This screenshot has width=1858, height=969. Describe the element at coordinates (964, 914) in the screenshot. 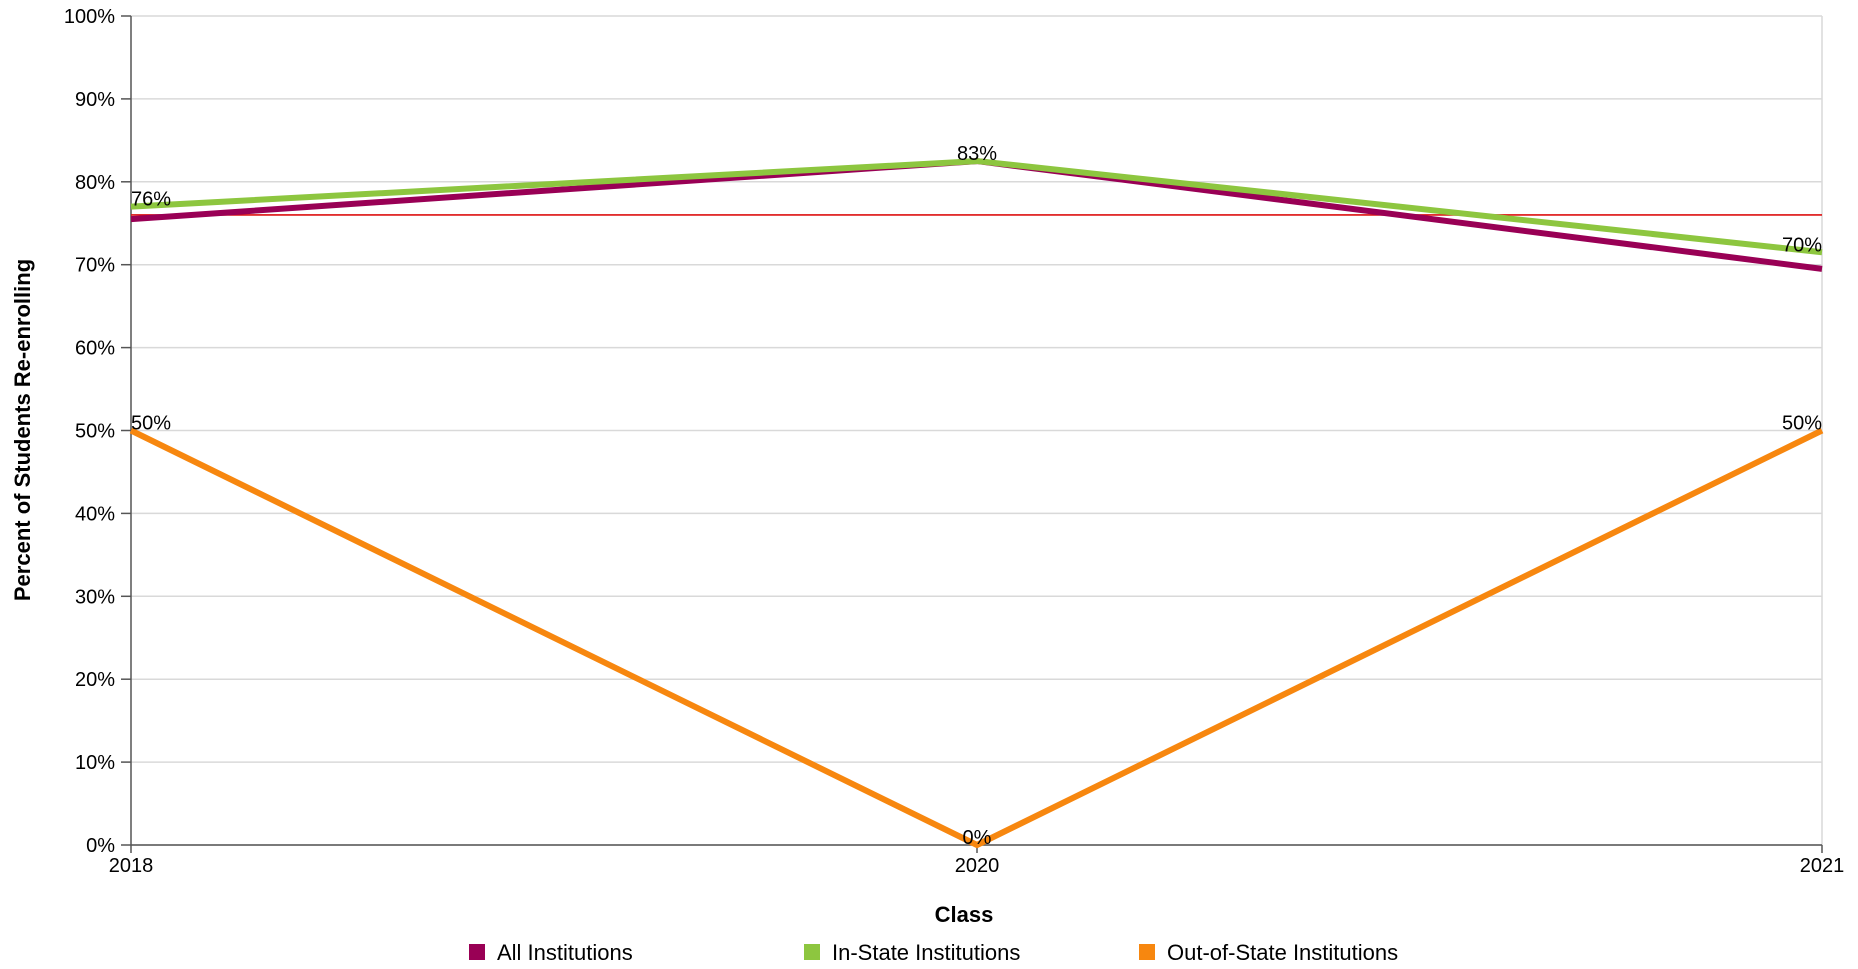

I see `x-axis-title: Class` at that location.